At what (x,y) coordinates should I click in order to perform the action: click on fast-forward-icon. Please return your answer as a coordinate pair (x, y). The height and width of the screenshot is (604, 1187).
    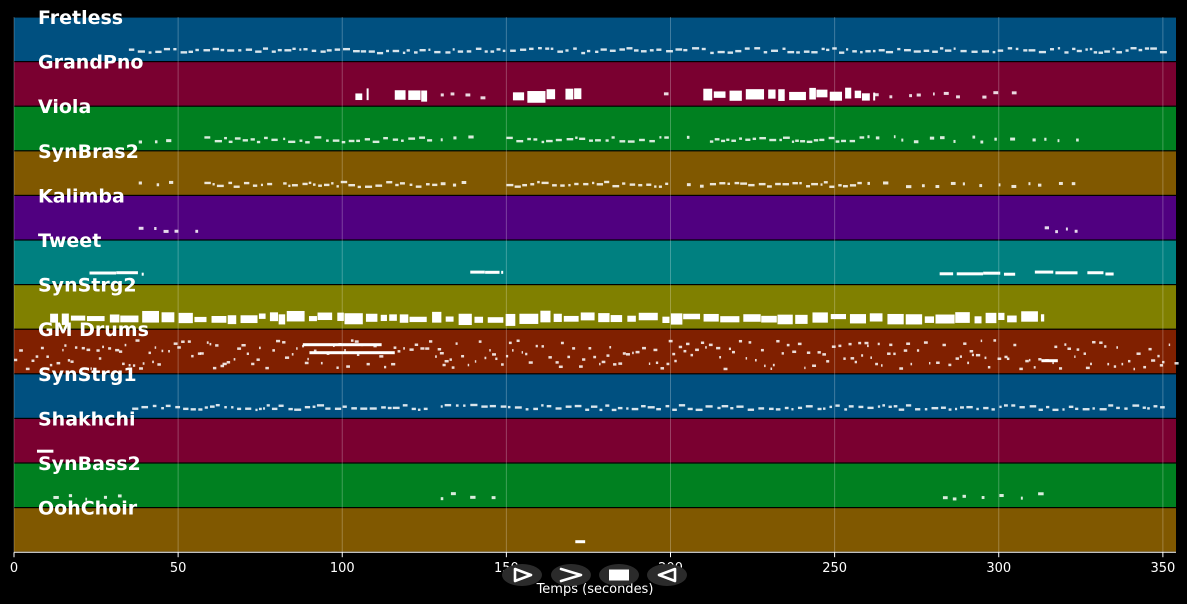
    Looking at the image, I should click on (571, 575).